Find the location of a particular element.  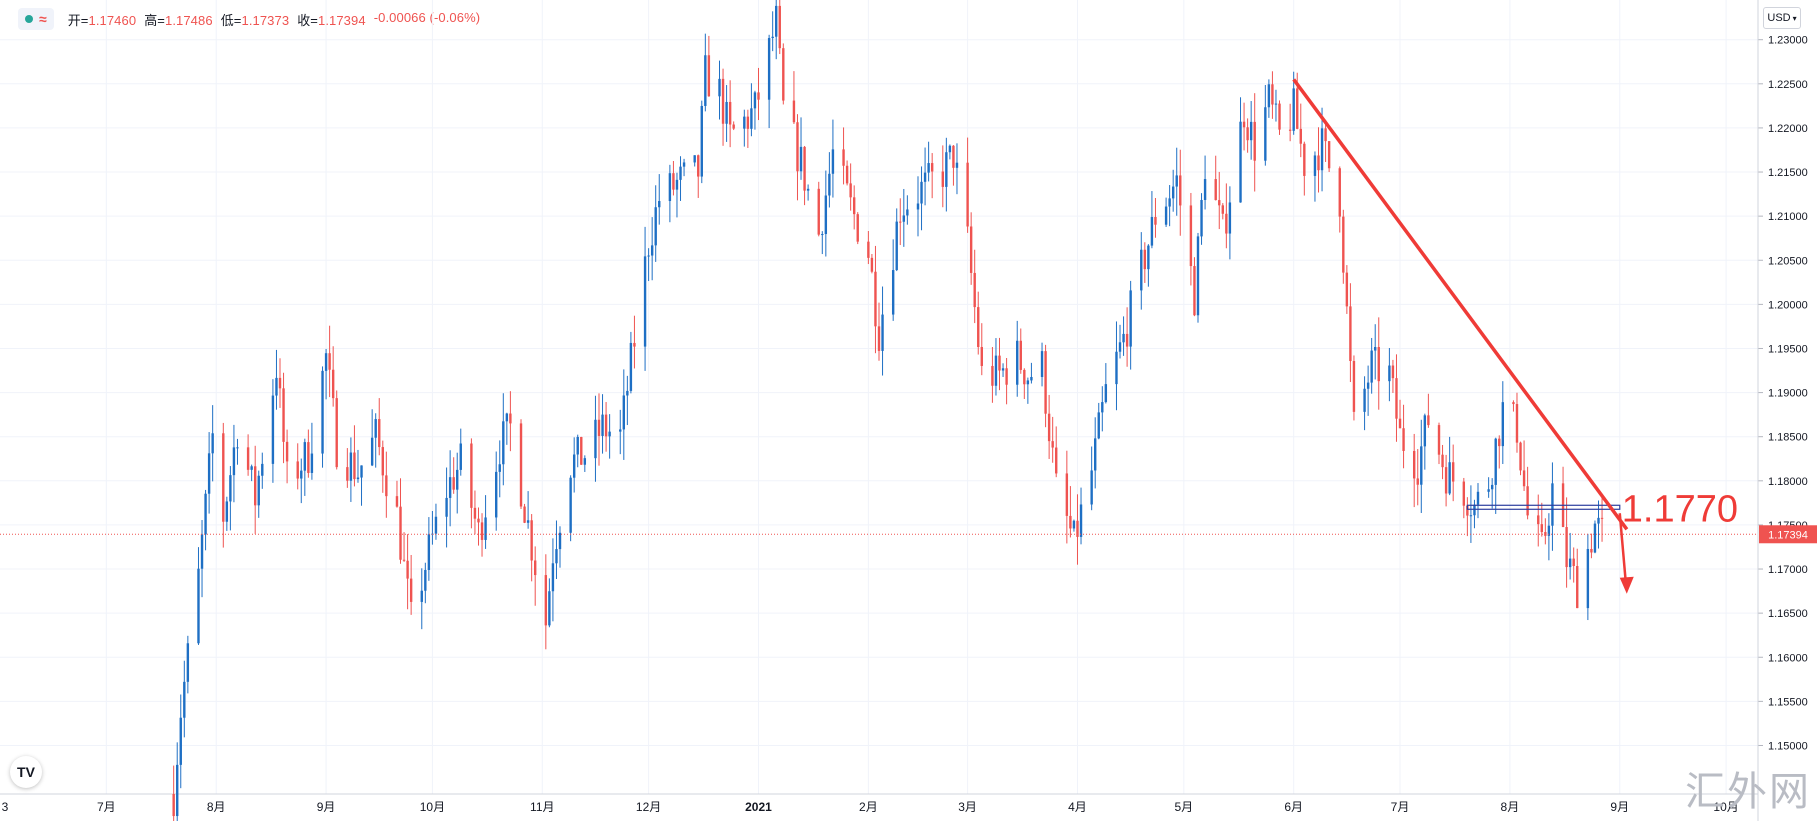

market-status-icon is located at coordinates (29, 19).